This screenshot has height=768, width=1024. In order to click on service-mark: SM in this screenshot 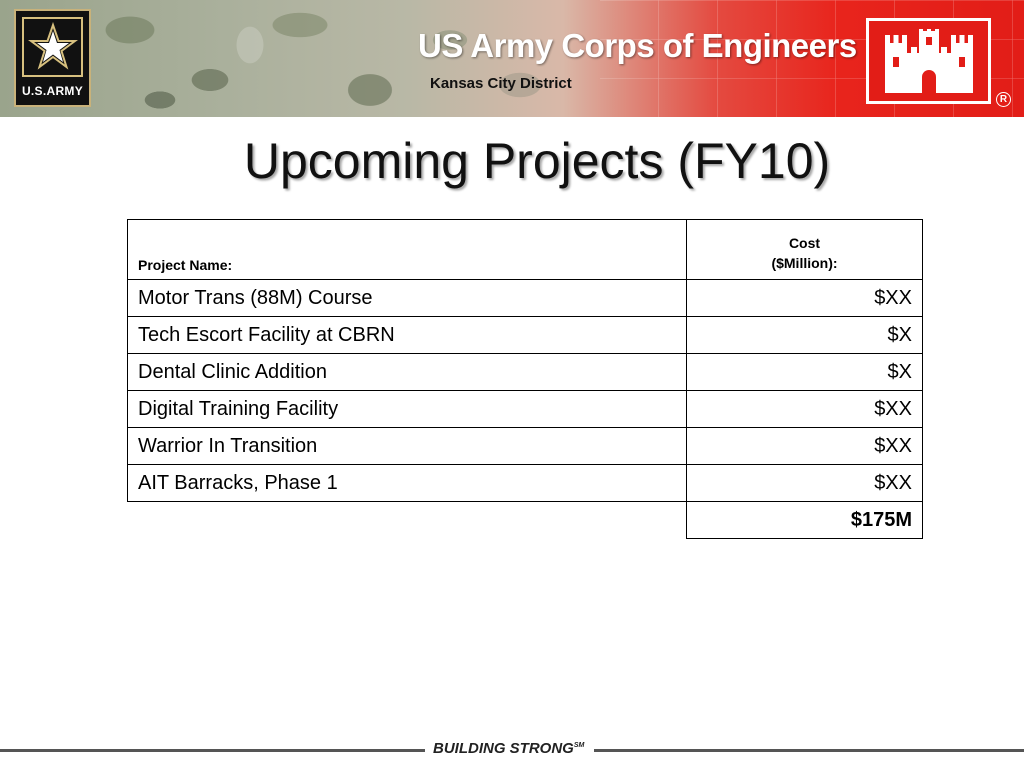, I will do `click(579, 745)`.